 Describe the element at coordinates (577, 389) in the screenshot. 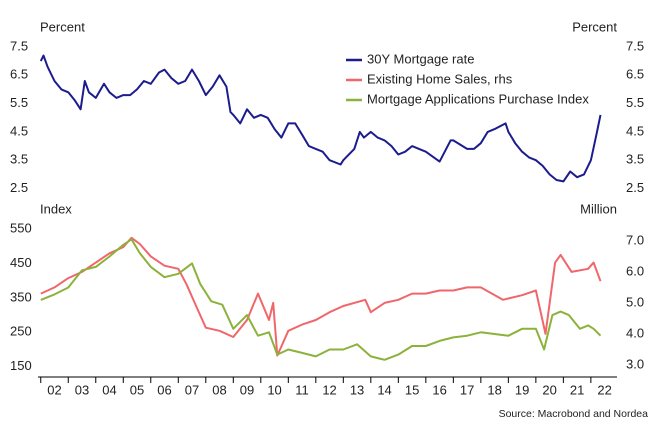

I see `x-tick-label: 21` at that location.